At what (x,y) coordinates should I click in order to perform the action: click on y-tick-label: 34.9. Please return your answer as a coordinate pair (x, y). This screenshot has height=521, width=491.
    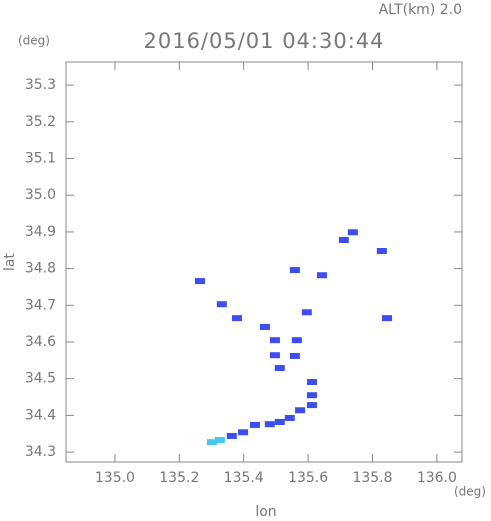
    Looking at the image, I should click on (40, 232).